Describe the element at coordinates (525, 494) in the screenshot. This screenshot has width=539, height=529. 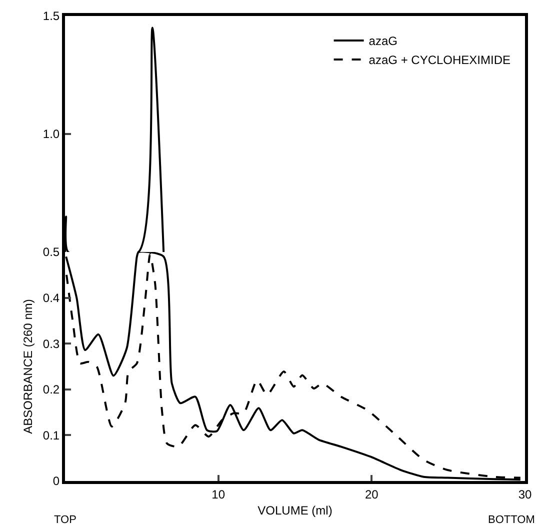
I see `x-tick-label: 30` at that location.